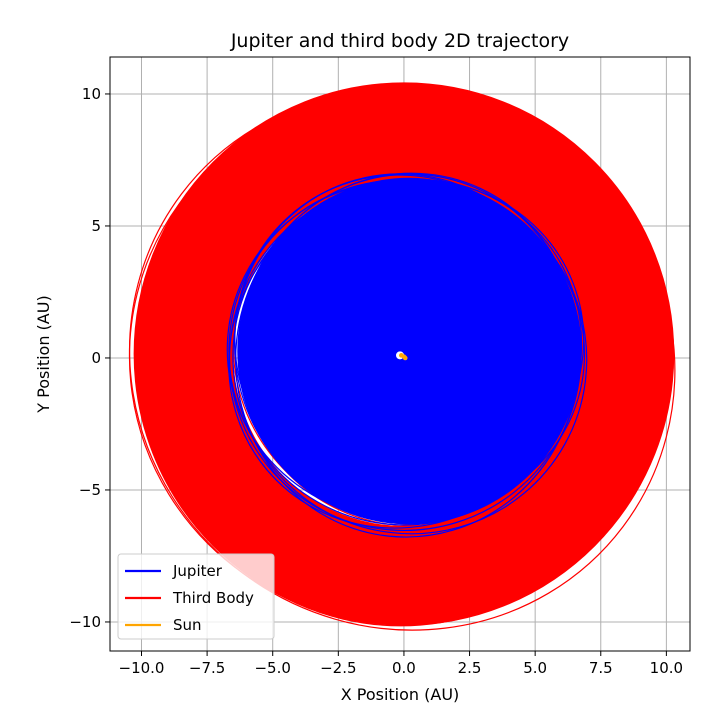 This screenshot has width=722, height=717. I want to click on x-tick-label: 2.5, so click(470, 668).